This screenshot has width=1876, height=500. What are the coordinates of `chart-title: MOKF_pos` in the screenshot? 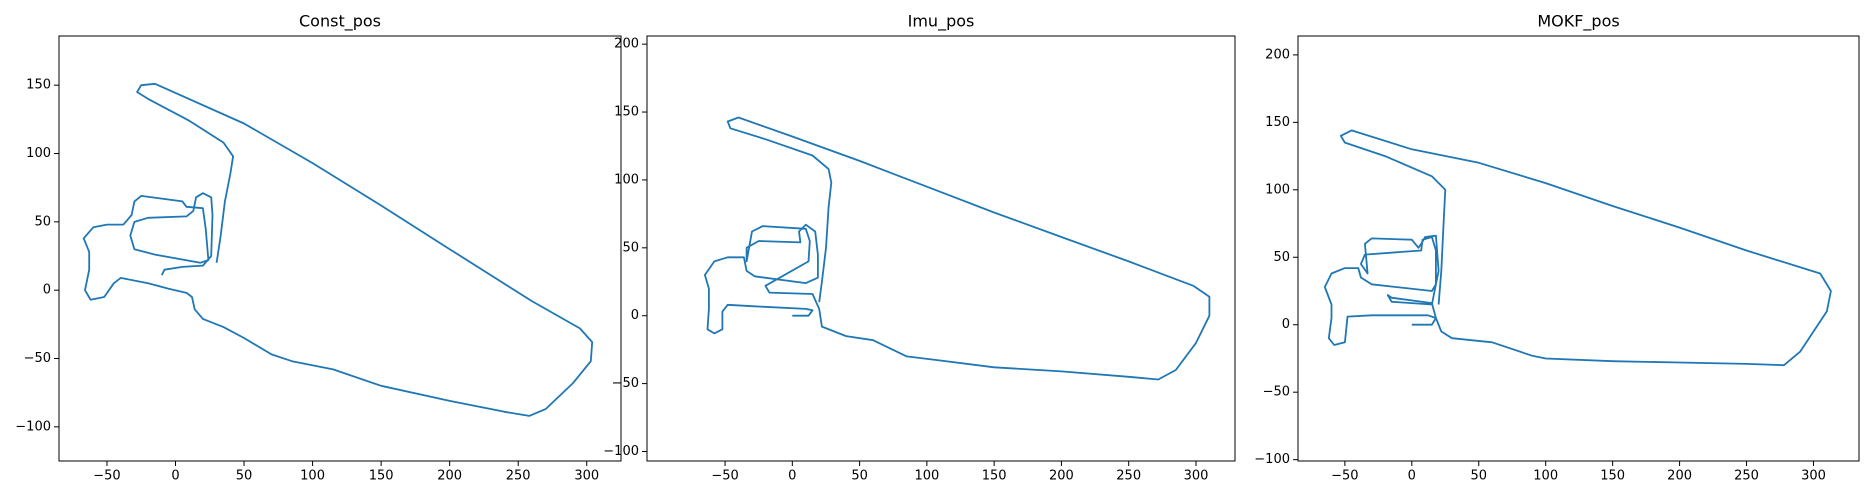 It's located at (1578, 22).